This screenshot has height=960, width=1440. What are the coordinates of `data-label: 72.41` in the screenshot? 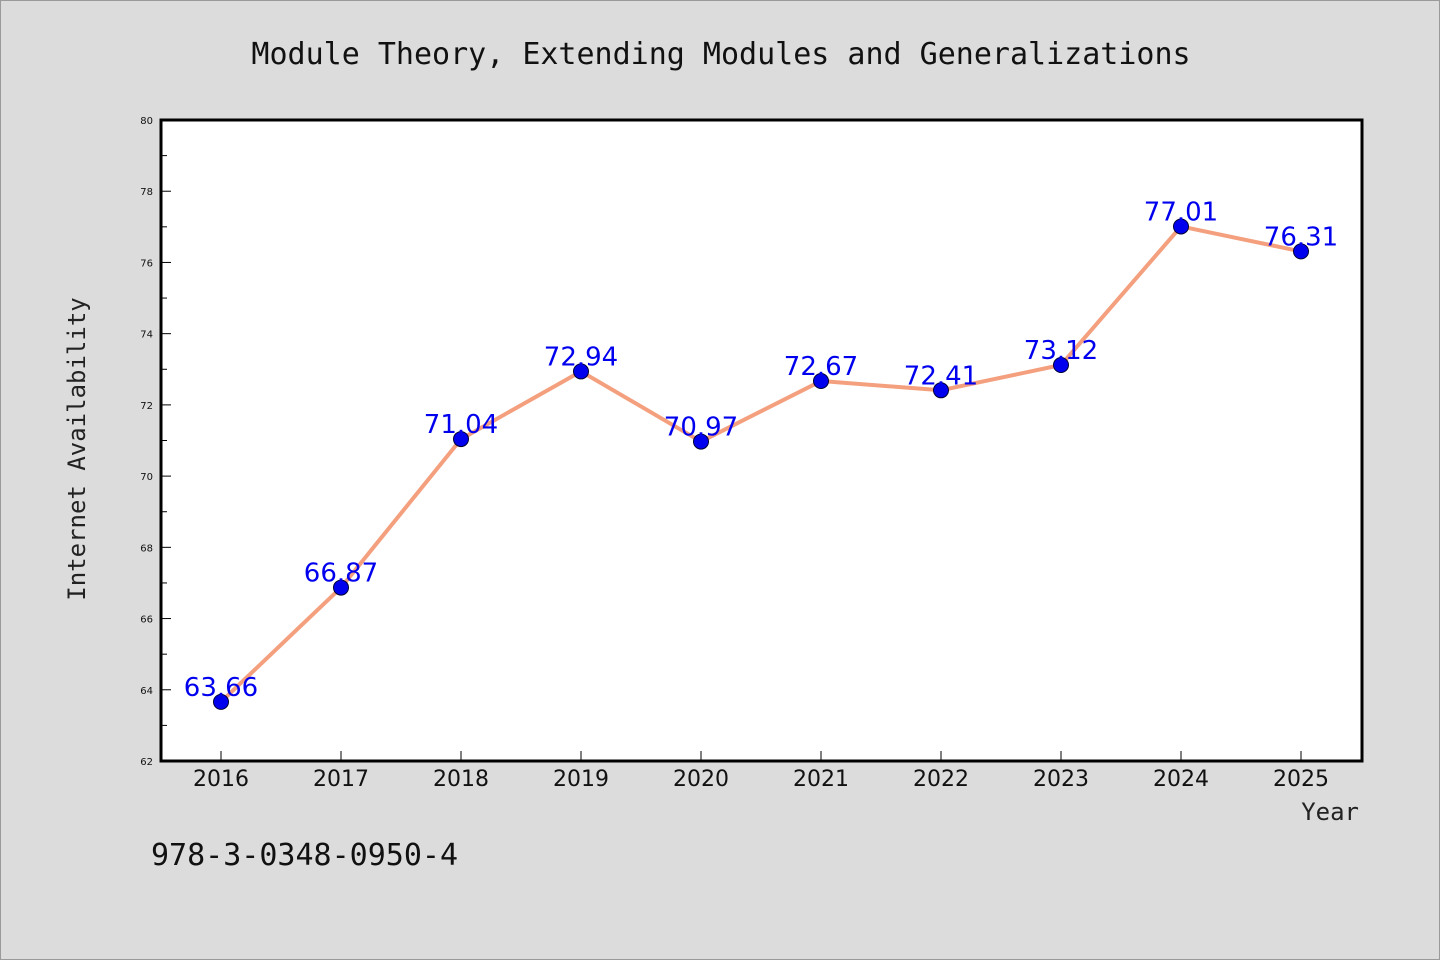 It's located at (941, 376).